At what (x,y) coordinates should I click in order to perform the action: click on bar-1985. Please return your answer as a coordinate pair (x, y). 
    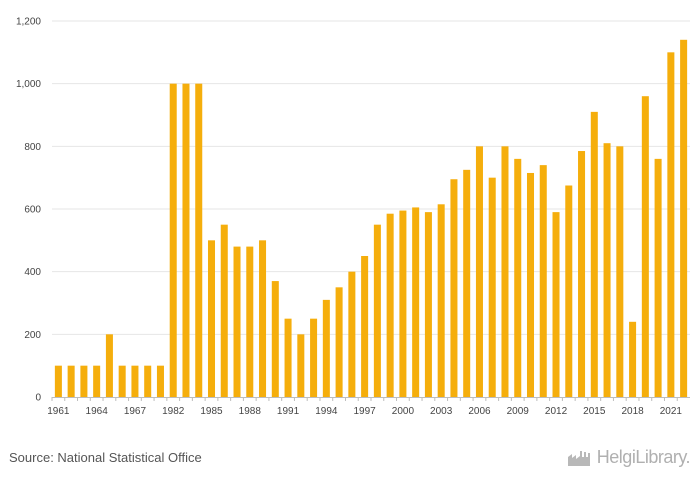
    Looking at the image, I should click on (211, 318).